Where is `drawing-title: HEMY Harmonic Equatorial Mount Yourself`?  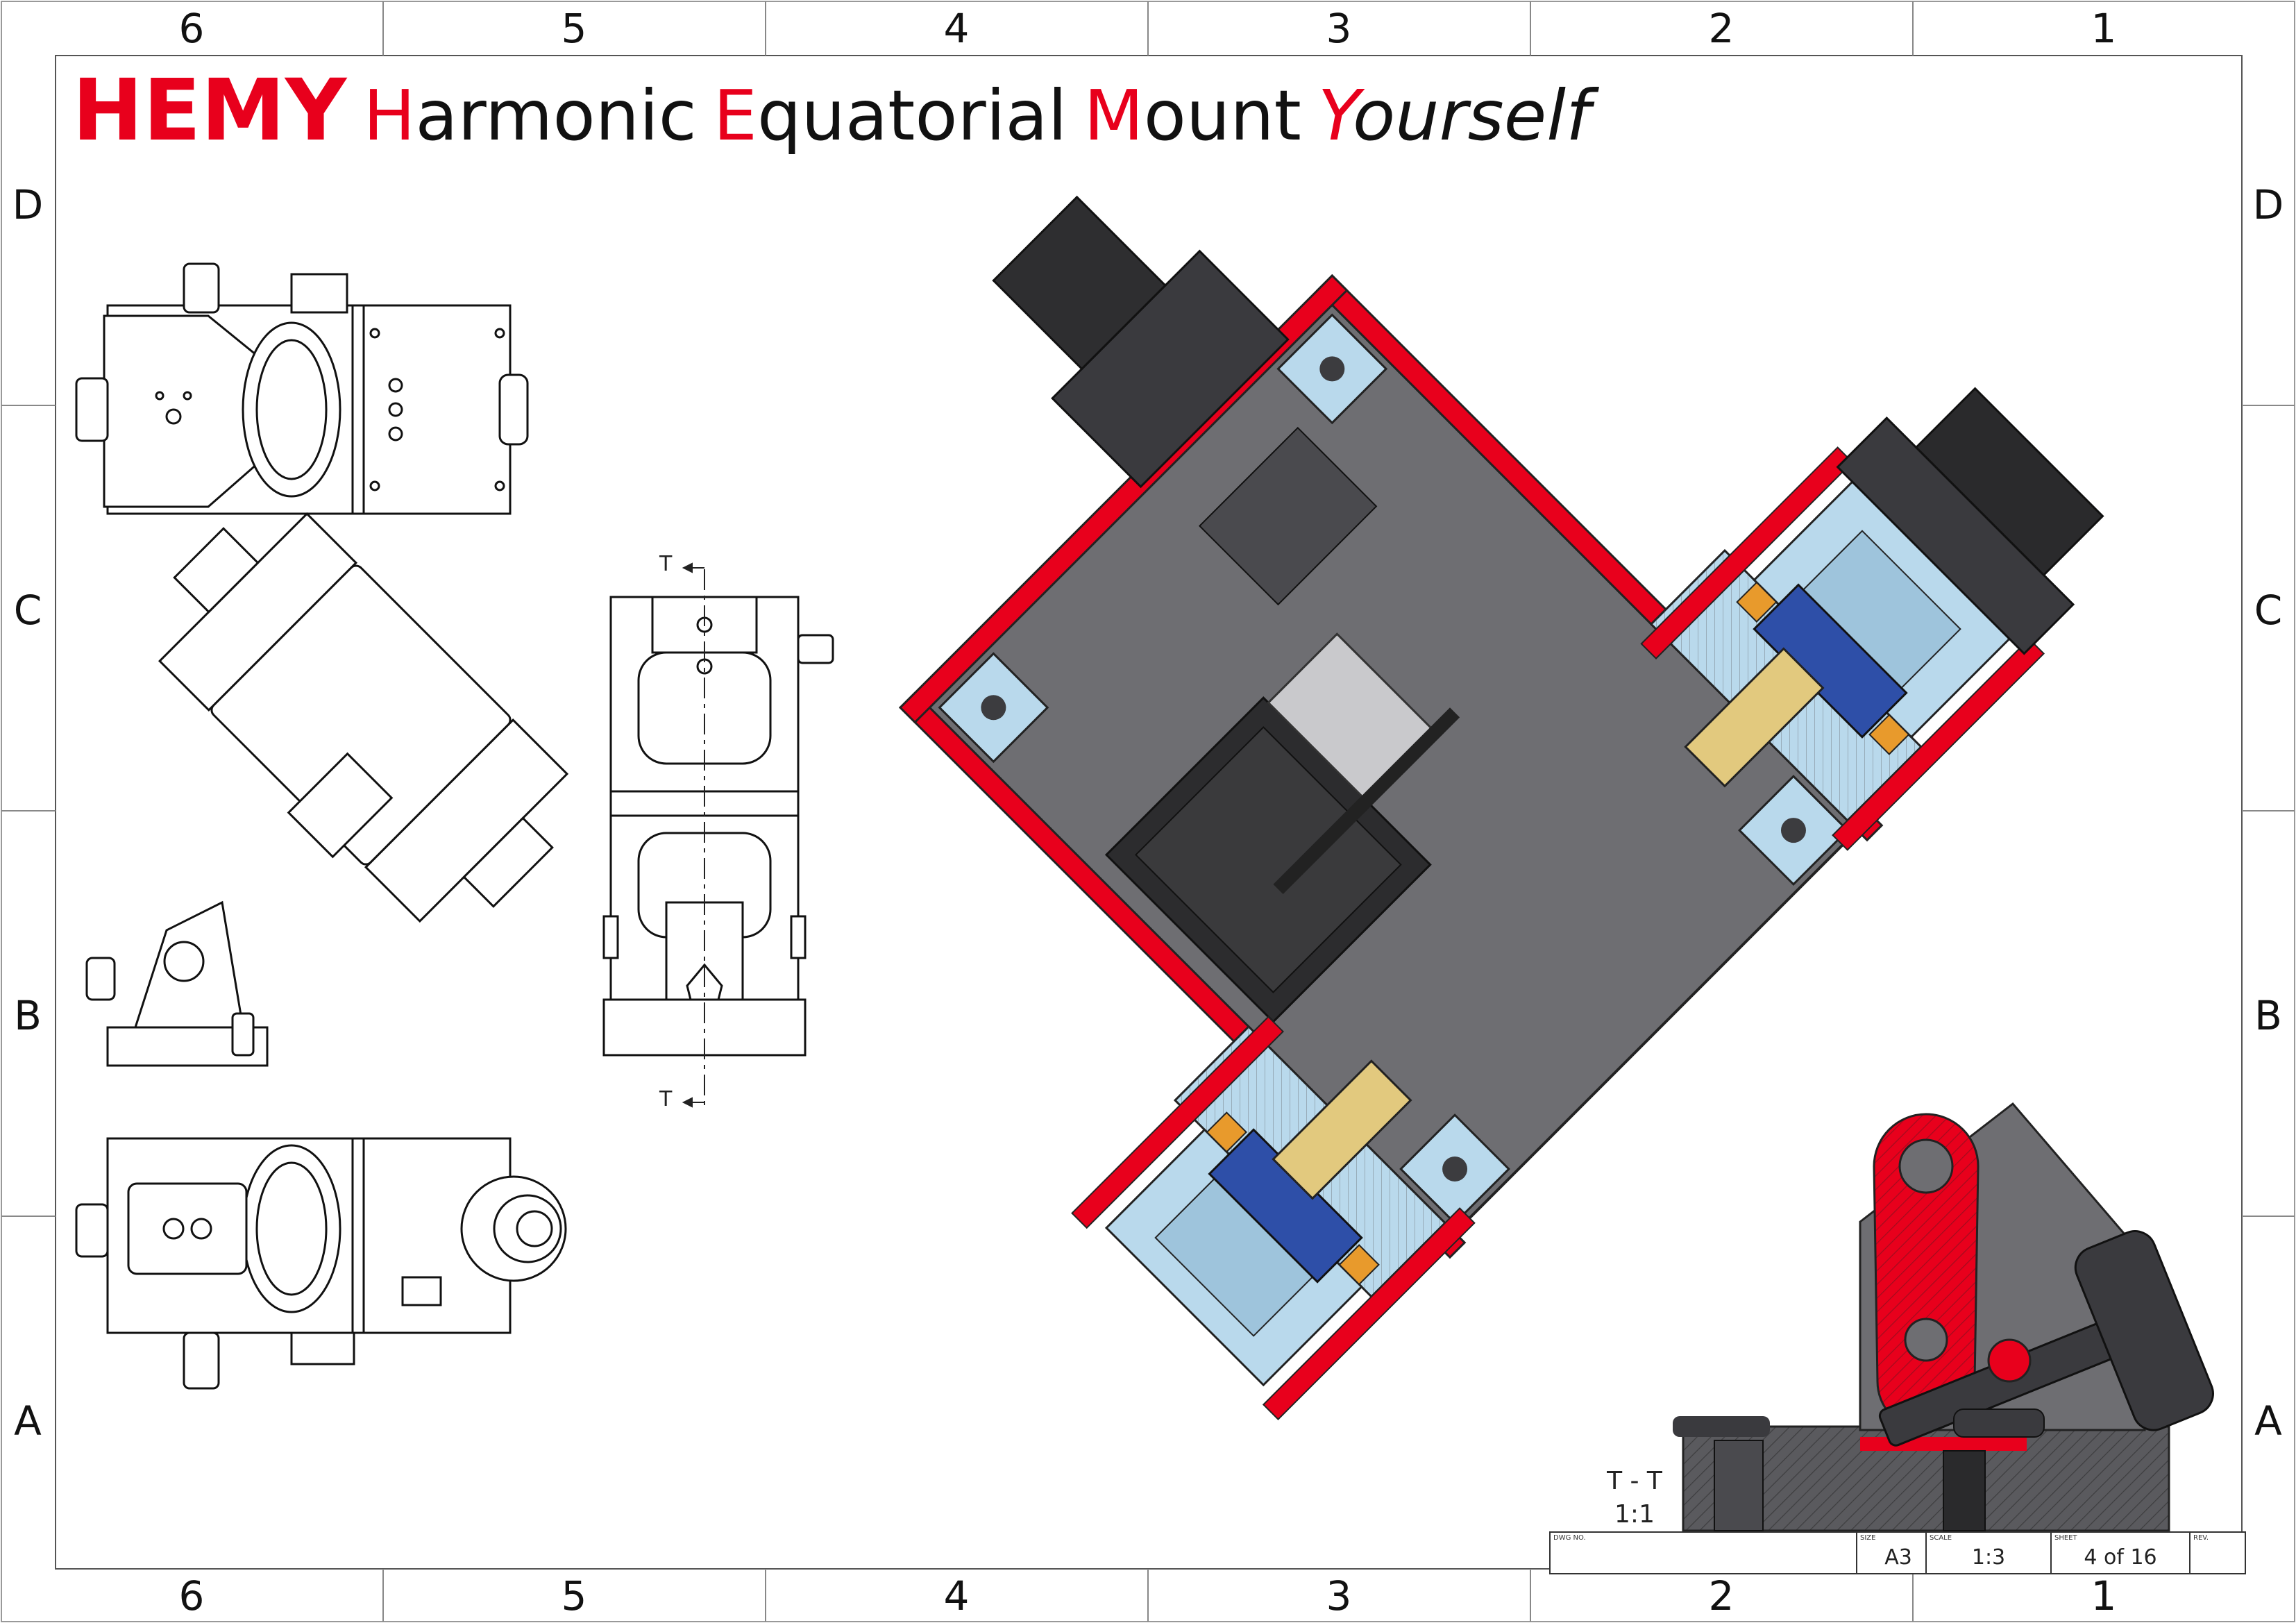 drawing-title: HEMY Harmonic Equatorial Mount Yourself is located at coordinates (831, 110).